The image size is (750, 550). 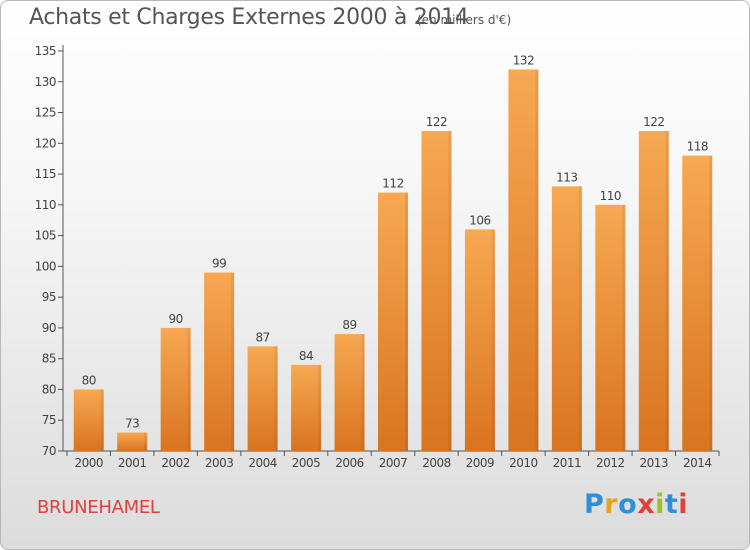 What do you see at coordinates (566, 177) in the screenshot?
I see `data-label-2011: 113` at bounding box center [566, 177].